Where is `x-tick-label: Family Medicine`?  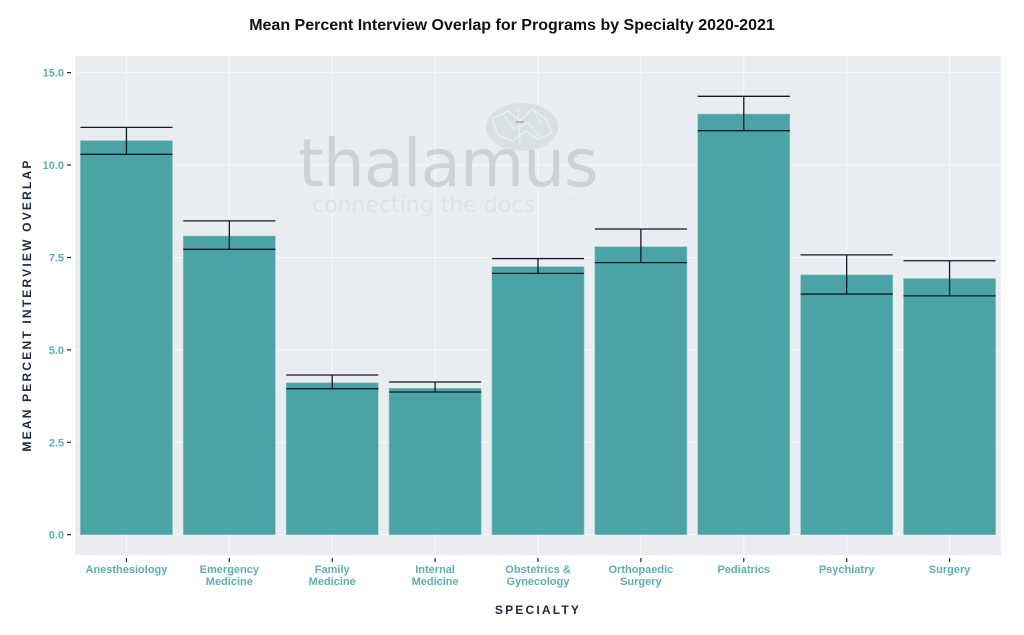
x-tick-label: Family Medicine is located at coordinates (332, 576).